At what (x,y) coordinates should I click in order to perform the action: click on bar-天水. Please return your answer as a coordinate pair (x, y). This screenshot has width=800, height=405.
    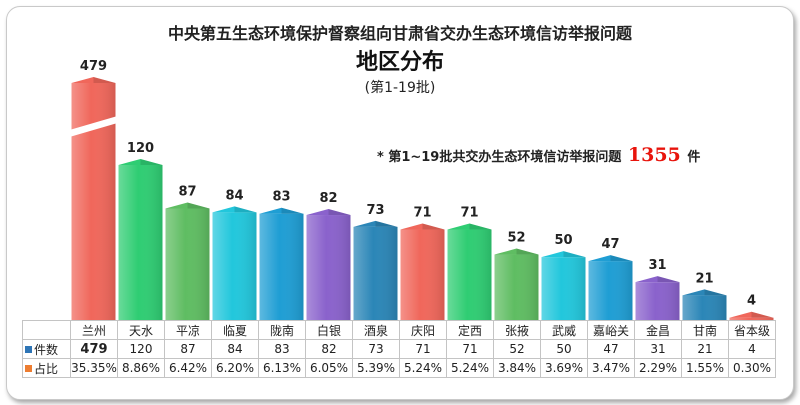
    Looking at the image, I should click on (140, 239).